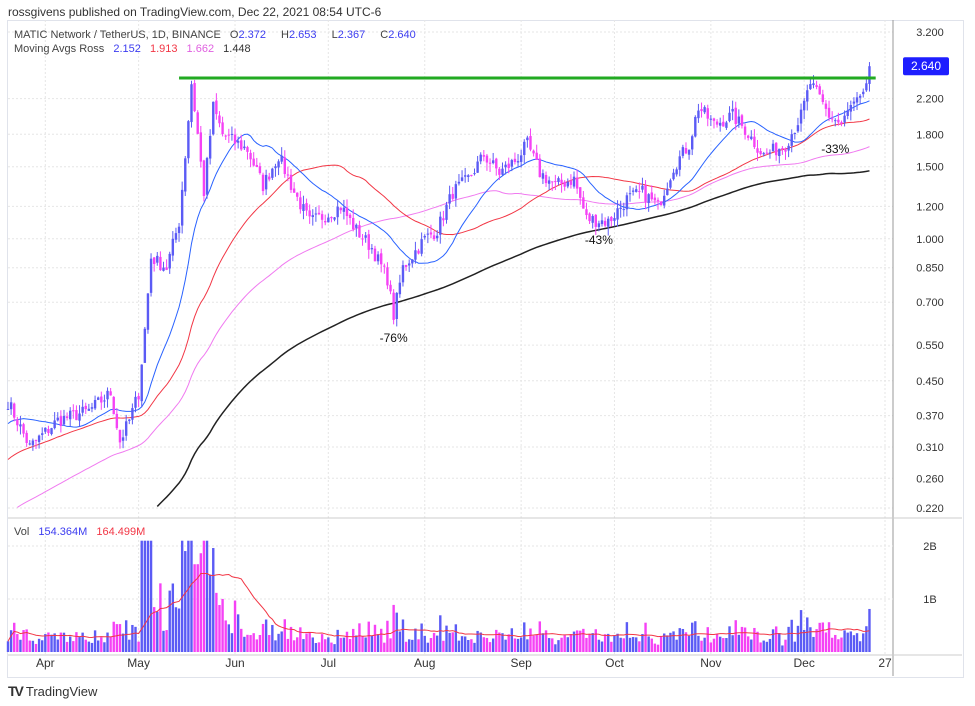 Image resolution: width=975 pixels, height=706 pixels. What do you see at coordinates (424, 663) in the screenshot?
I see `x-tick-label: Aug` at bounding box center [424, 663].